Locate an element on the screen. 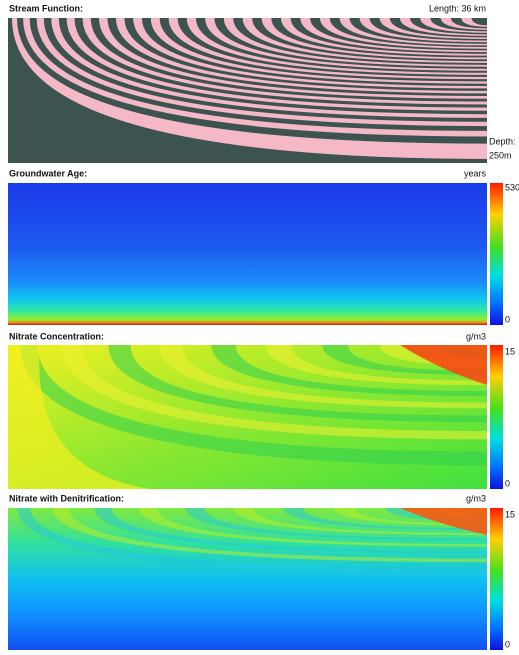 This screenshot has width=519, height=655. depth-label: Depth: is located at coordinates (502, 141).